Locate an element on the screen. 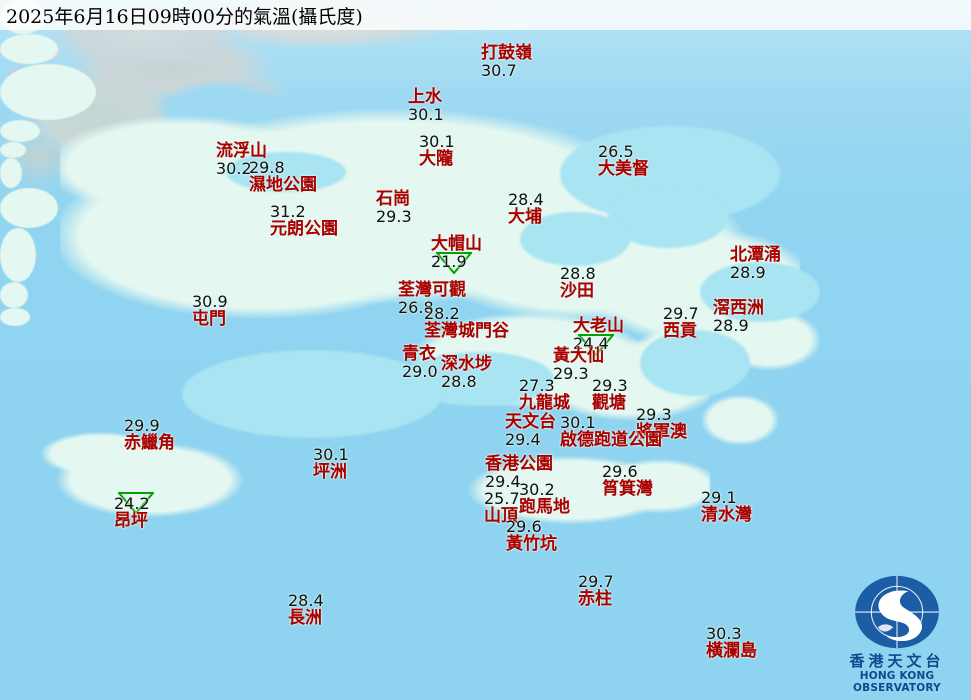  port-shelter-bay is located at coordinates (695, 363).